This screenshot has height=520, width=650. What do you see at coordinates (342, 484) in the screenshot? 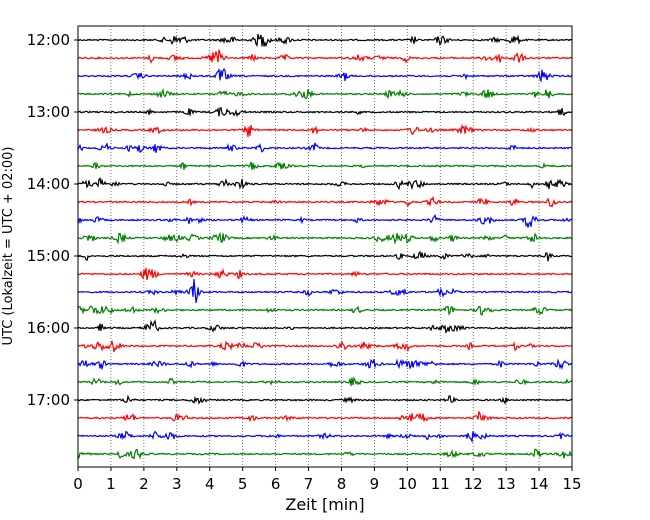
I see `x-tick-label: 8` at bounding box center [342, 484].